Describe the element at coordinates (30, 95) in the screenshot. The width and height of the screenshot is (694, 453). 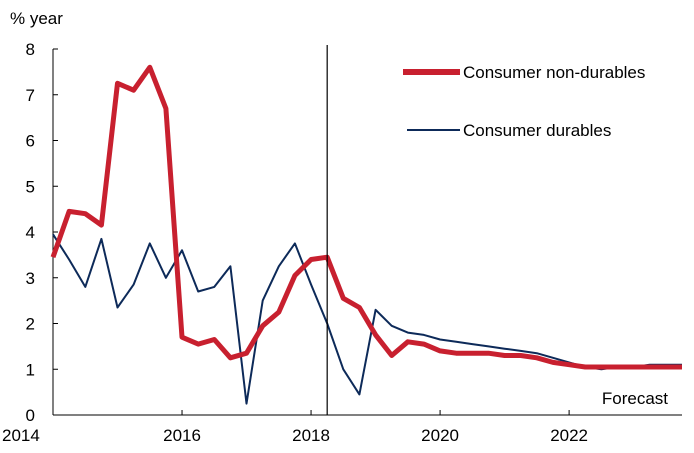
I see `y-tick-label: 7` at that location.